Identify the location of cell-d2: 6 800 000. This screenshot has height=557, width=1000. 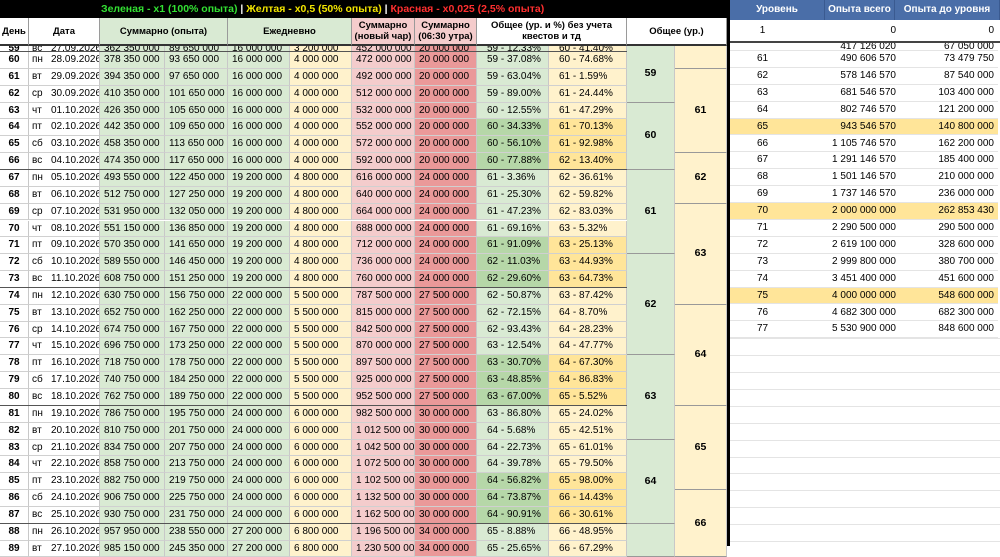
(321, 532).